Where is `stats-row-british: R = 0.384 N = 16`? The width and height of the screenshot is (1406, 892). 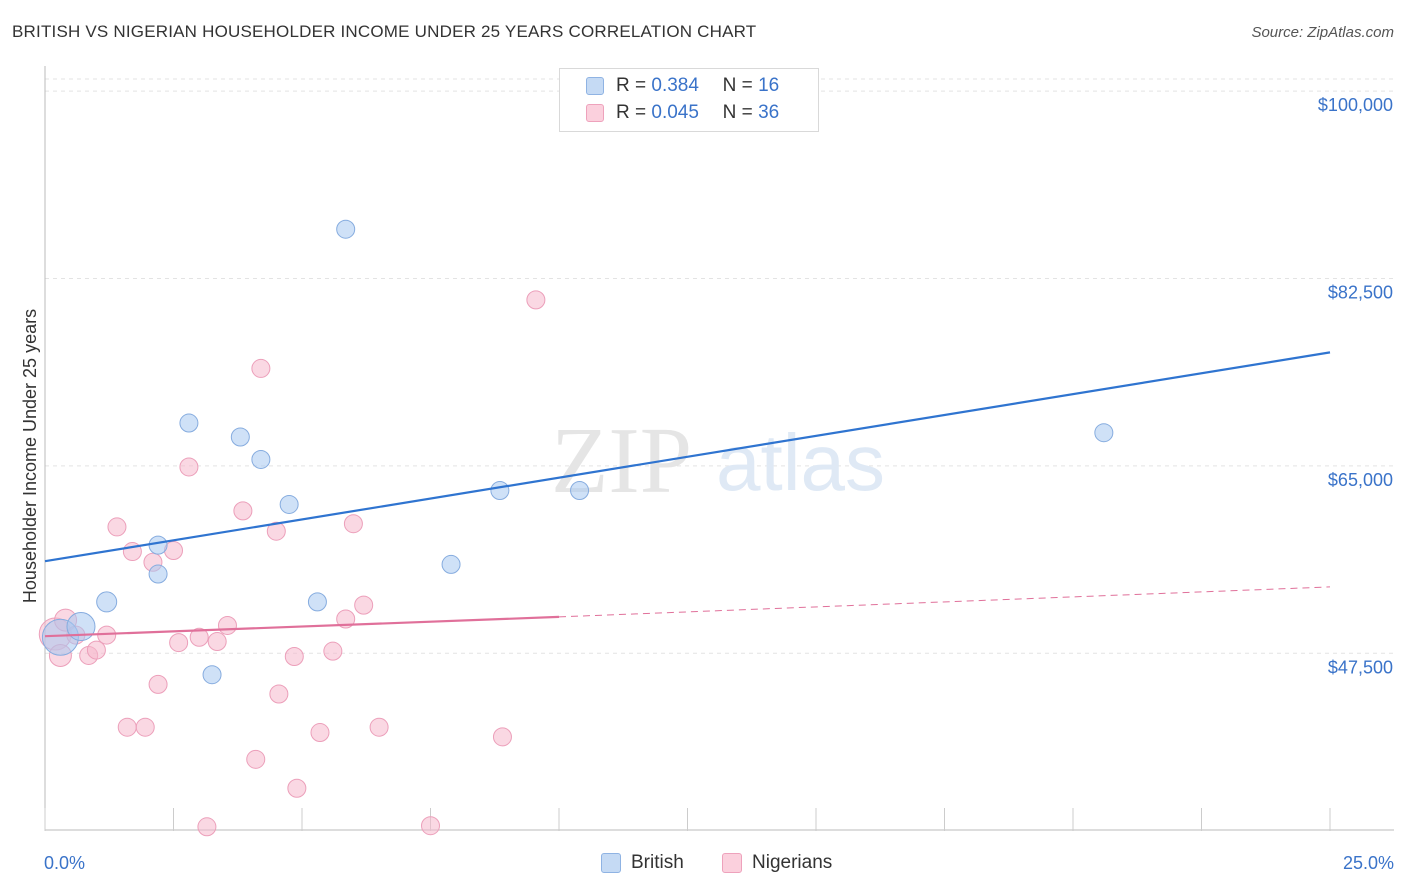
stats-row-british: R = 0.384 N = 16 is located at coordinates (682, 86).